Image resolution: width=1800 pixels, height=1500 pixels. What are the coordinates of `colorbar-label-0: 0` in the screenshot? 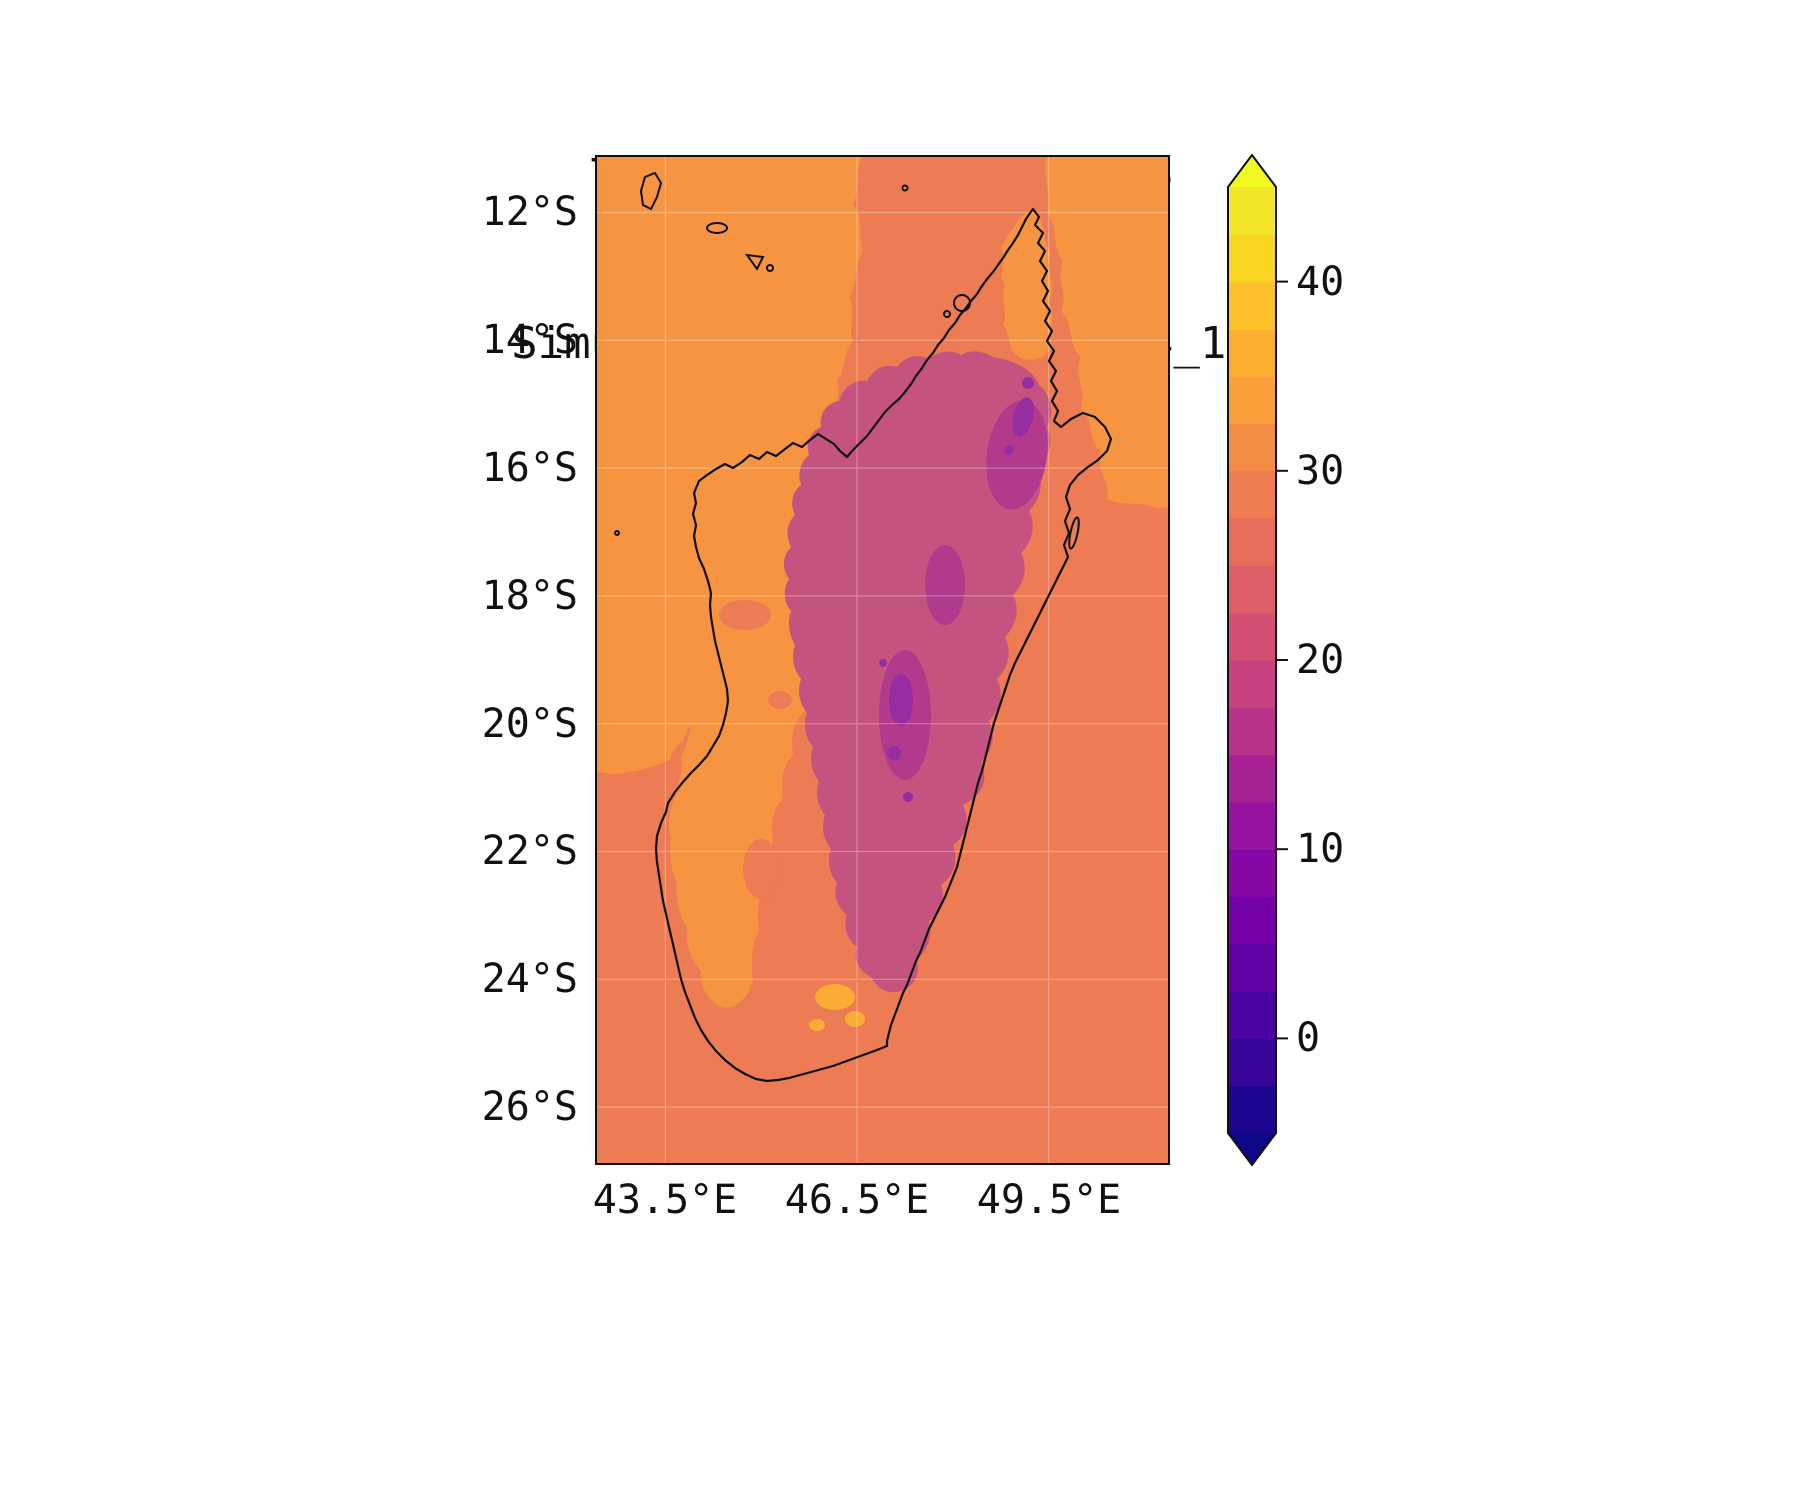 It's located at (1308, 1038).